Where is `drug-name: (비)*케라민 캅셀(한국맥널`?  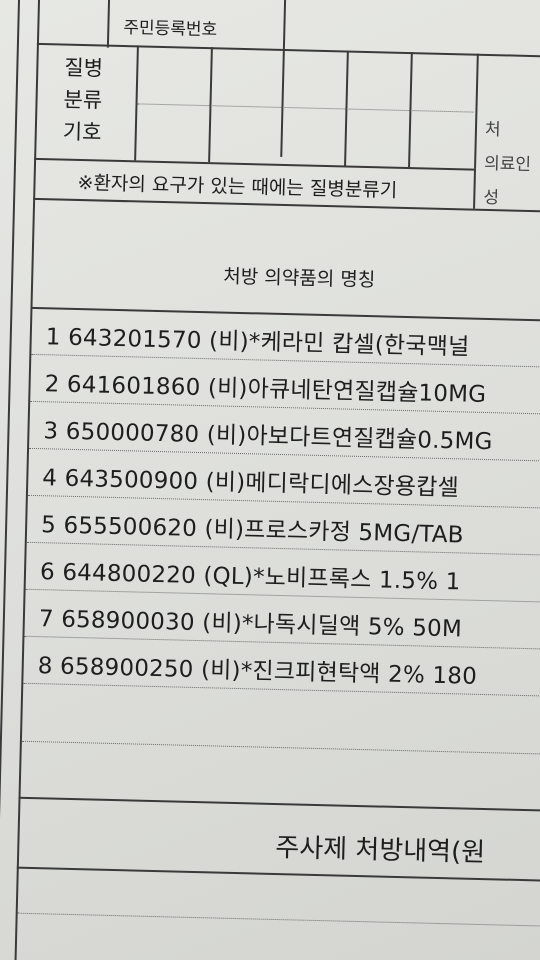 drug-name: (비)*케라민 캅셀(한국맥널 is located at coordinates (339, 344).